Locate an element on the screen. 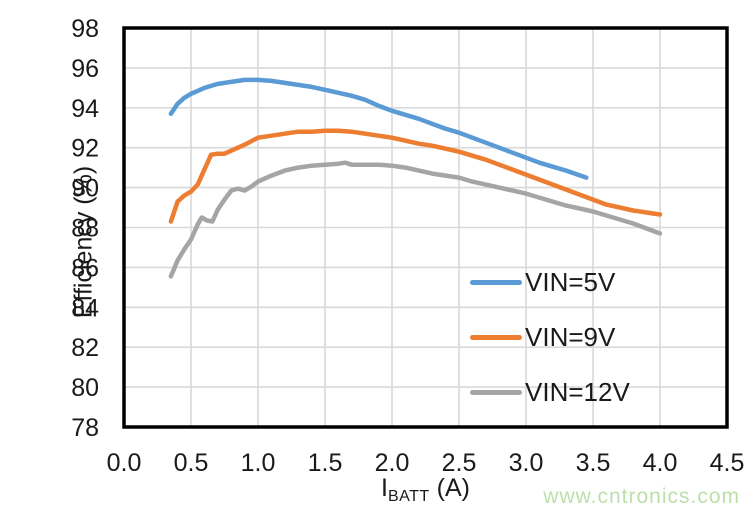  legend-label: VIN=9V is located at coordinates (570, 337).